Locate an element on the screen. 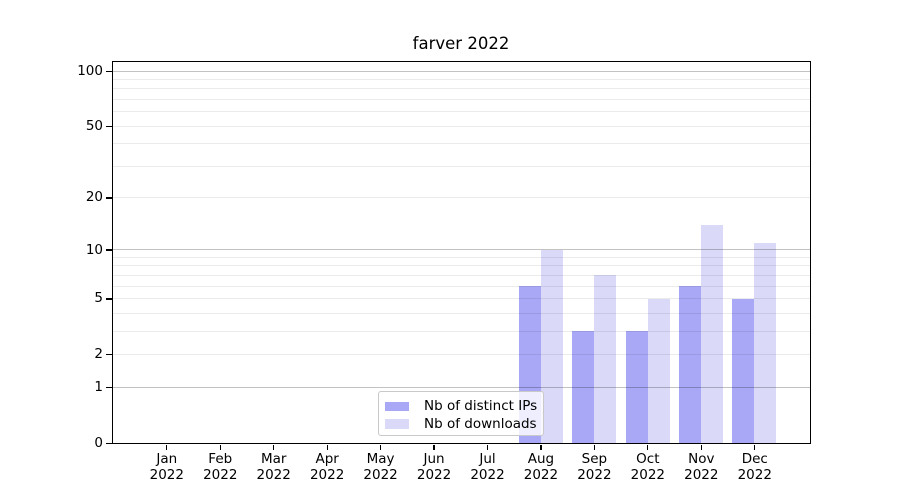 The height and width of the screenshot is (500, 900). x-tick-label-month: Oct is located at coordinates (648, 458).